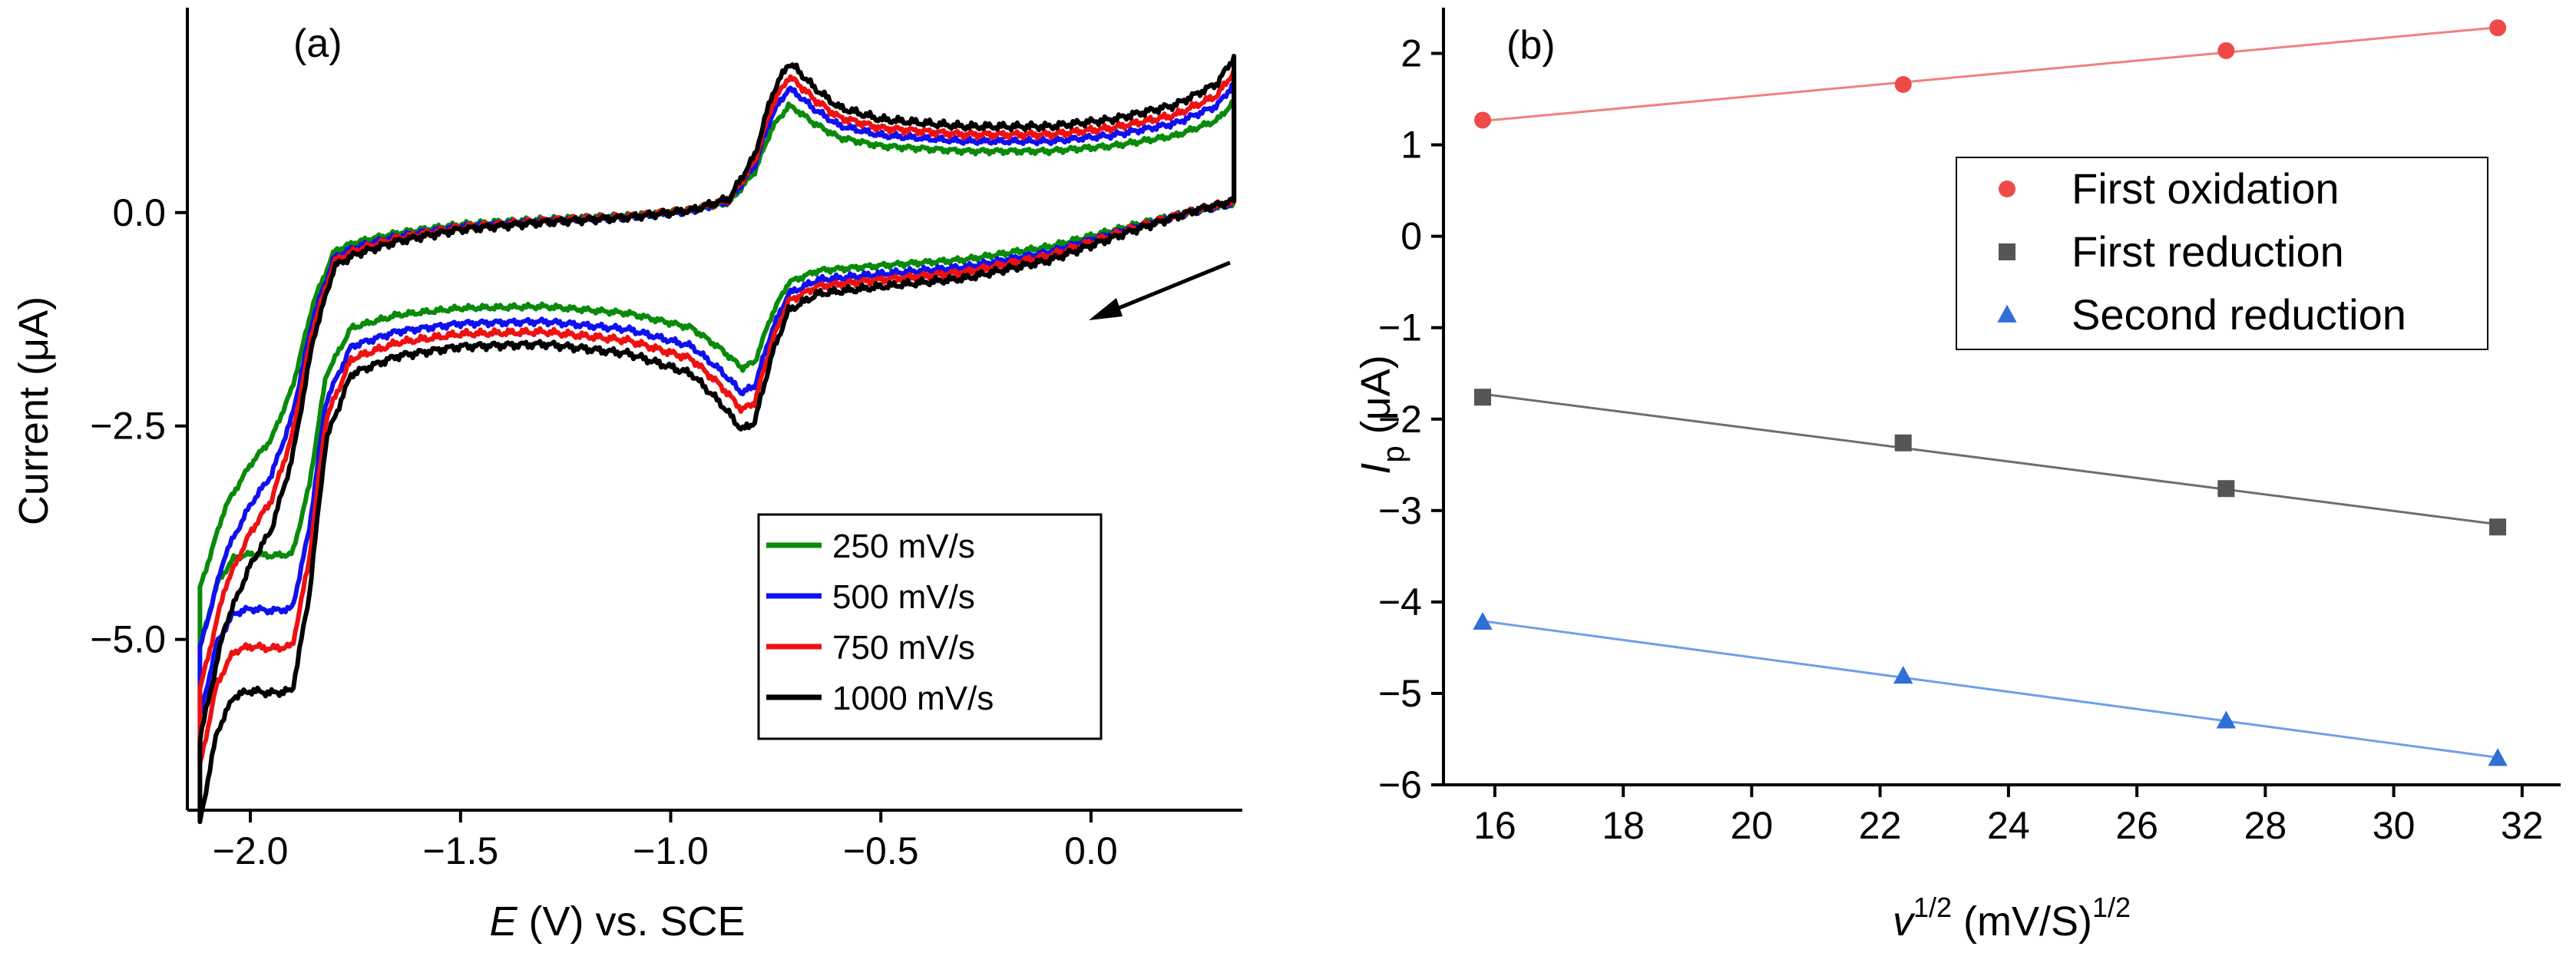 Image resolution: width=2576 pixels, height=963 pixels. I want to click on panel-b-label: (b), so click(1531, 45).